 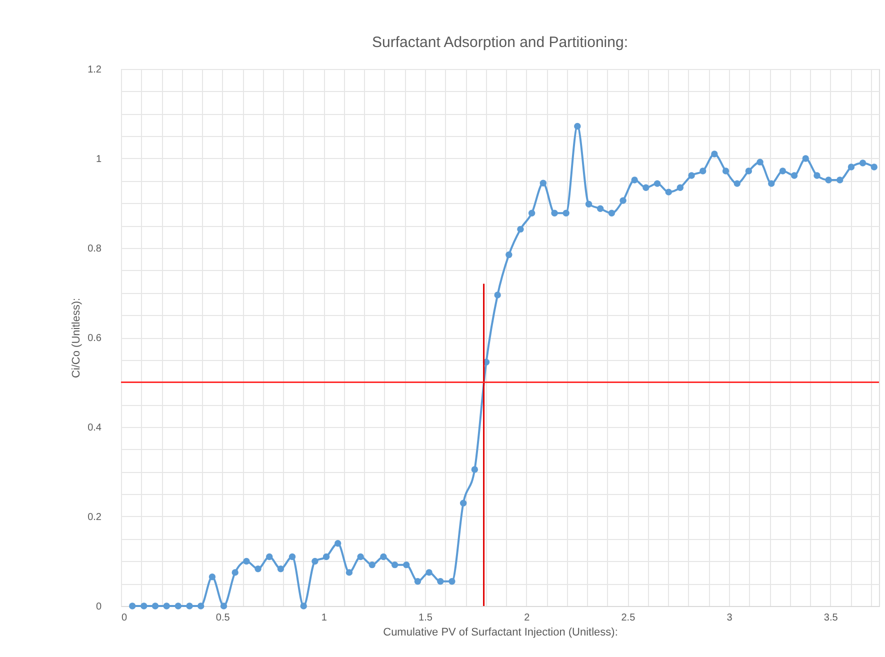 I want to click on y-tick-label: 0.8, so click(x=95, y=249).